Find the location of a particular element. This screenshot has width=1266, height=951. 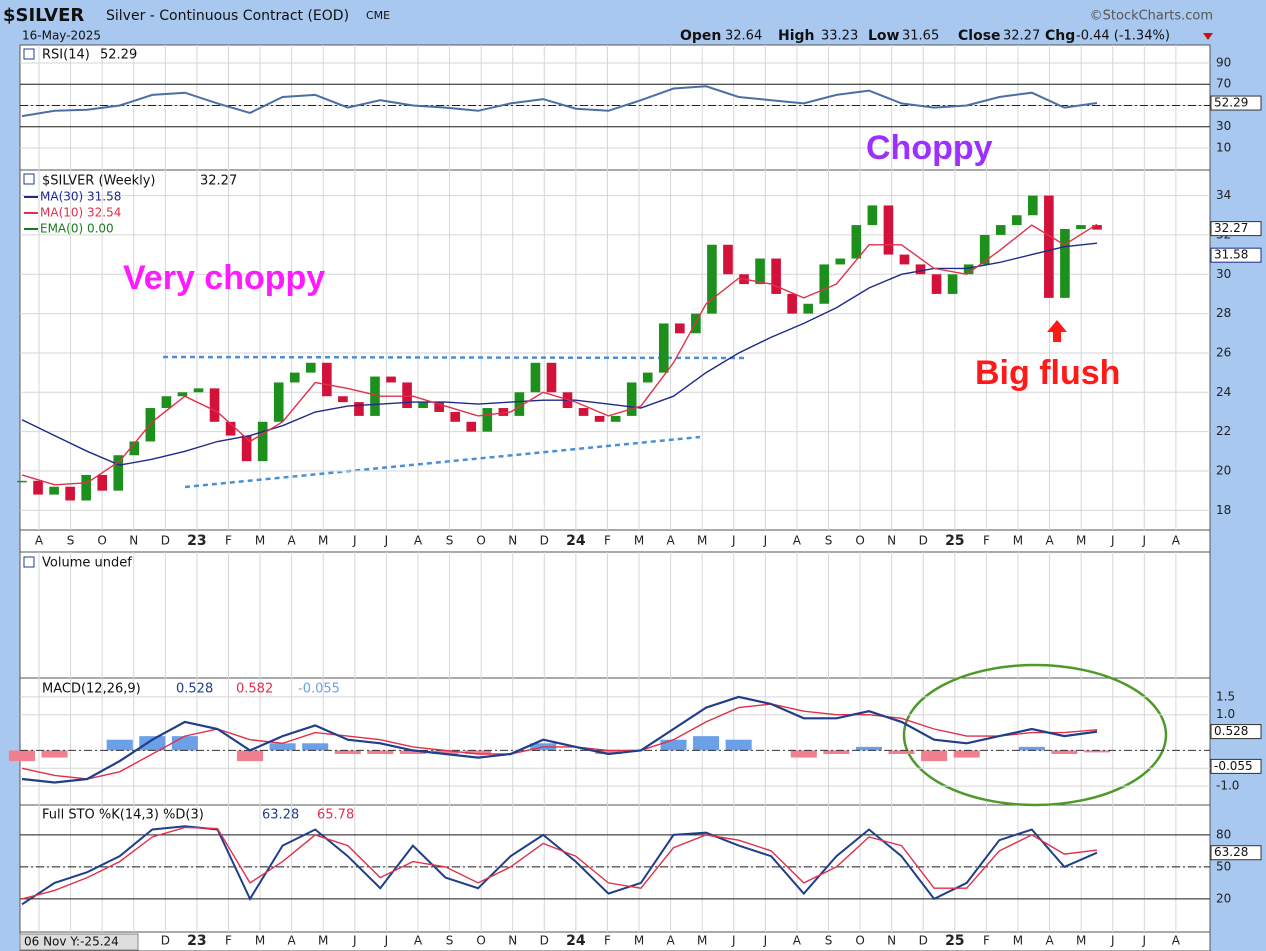

y-tick-label: 30 is located at coordinates (1223, 126).